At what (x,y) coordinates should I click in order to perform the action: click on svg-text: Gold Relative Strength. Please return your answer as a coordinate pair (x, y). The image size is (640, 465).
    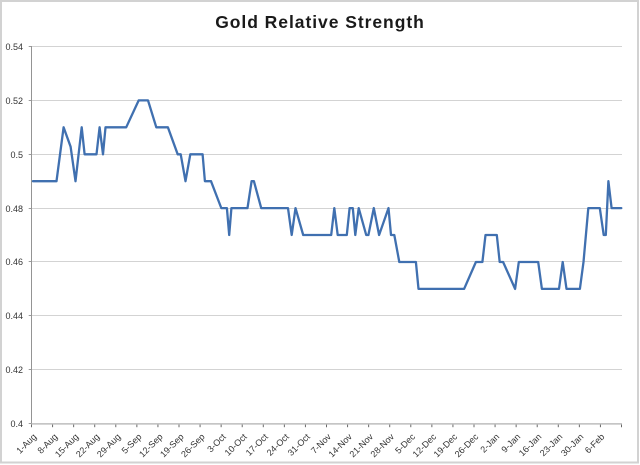
    Looking at the image, I should click on (320, 22).